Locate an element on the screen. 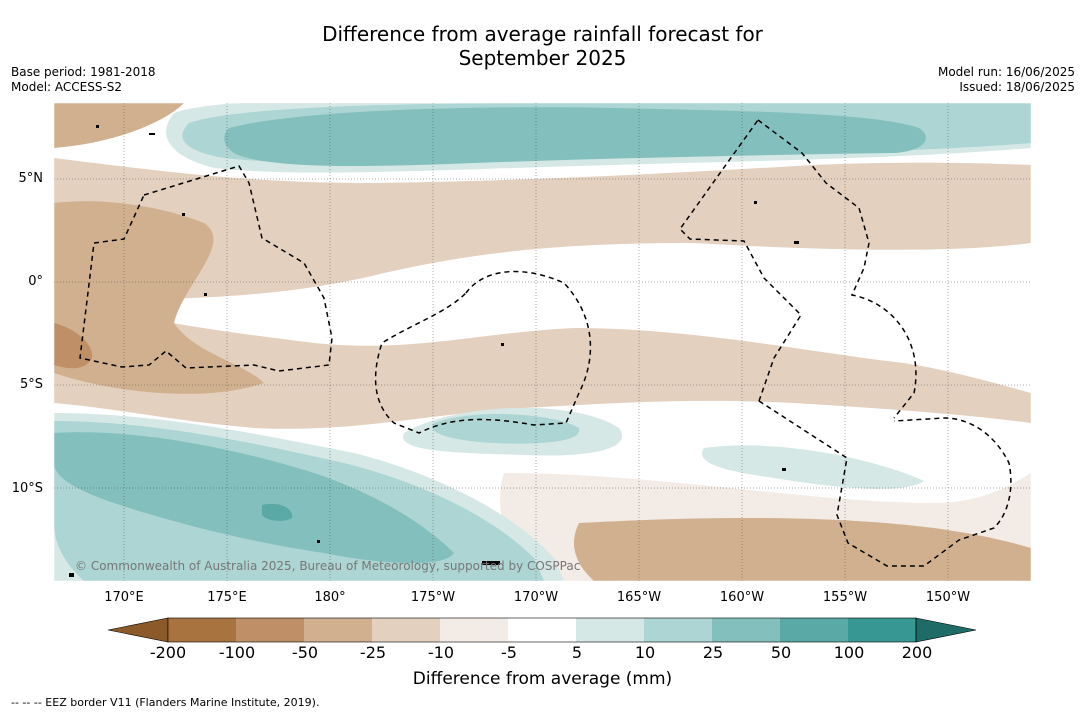  base-period: Base period: 1981-2018 is located at coordinates (83, 72).